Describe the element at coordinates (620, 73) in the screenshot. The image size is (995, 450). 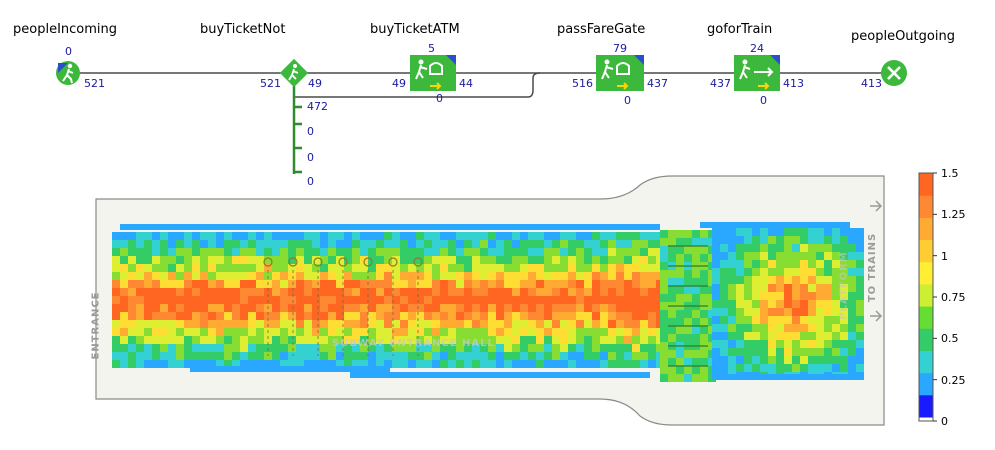
I see `pass-fare-gate-block` at that location.